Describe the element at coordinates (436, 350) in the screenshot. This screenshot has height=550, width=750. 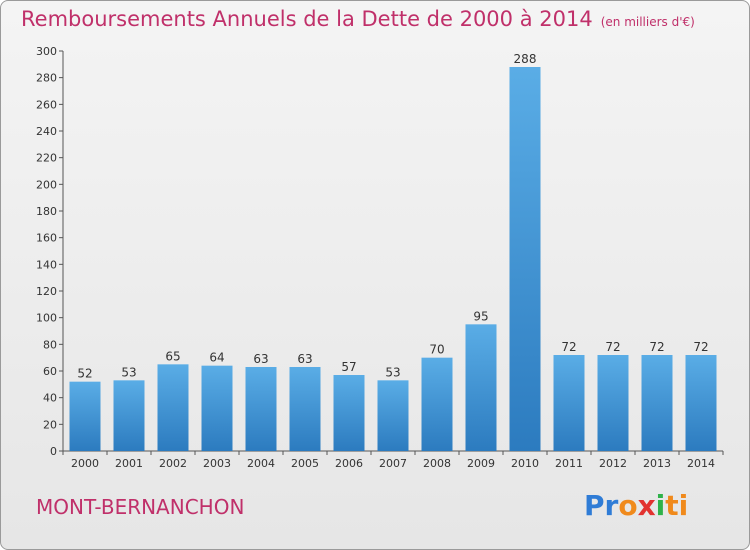
I see `bar-value-label: 70` at that location.